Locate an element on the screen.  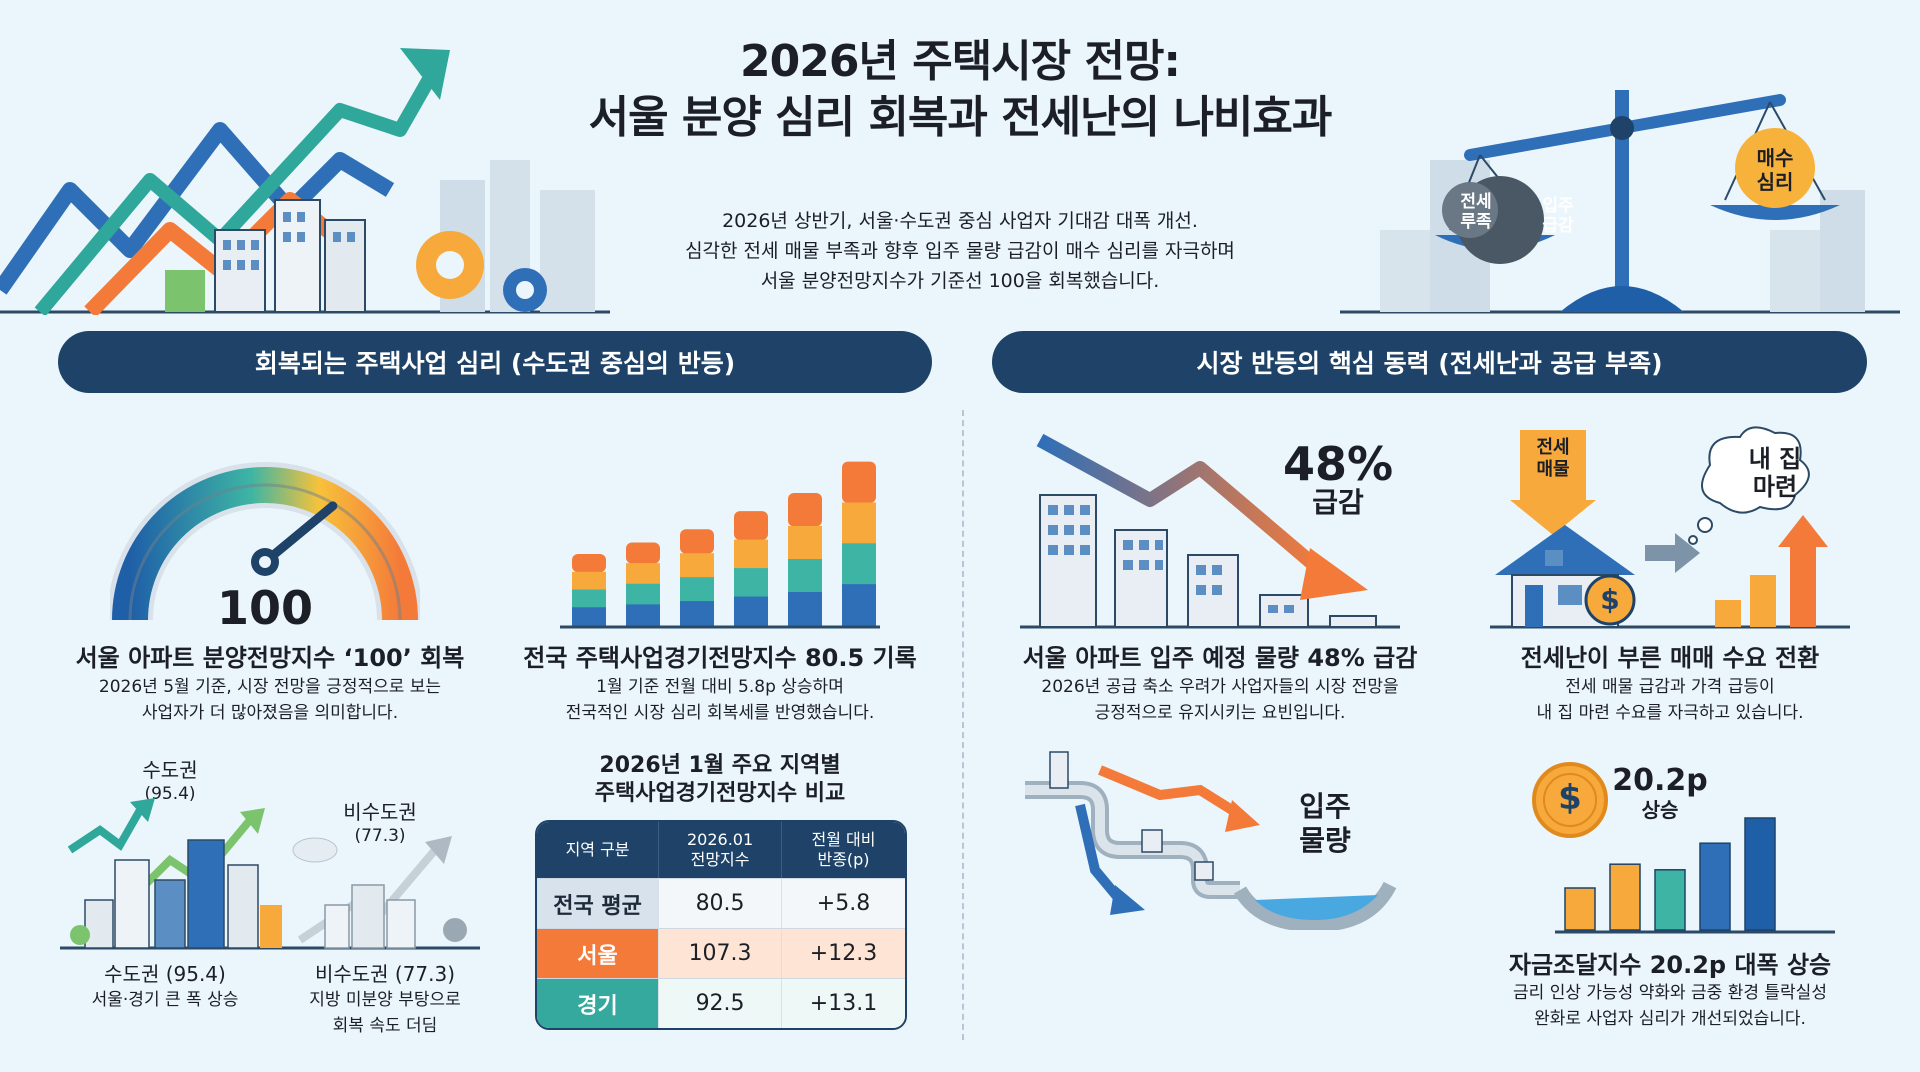
funding-desc-line-2: 완화로 사업자 심리가 개선되었습니다. is located at coordinates (1670, 1019).